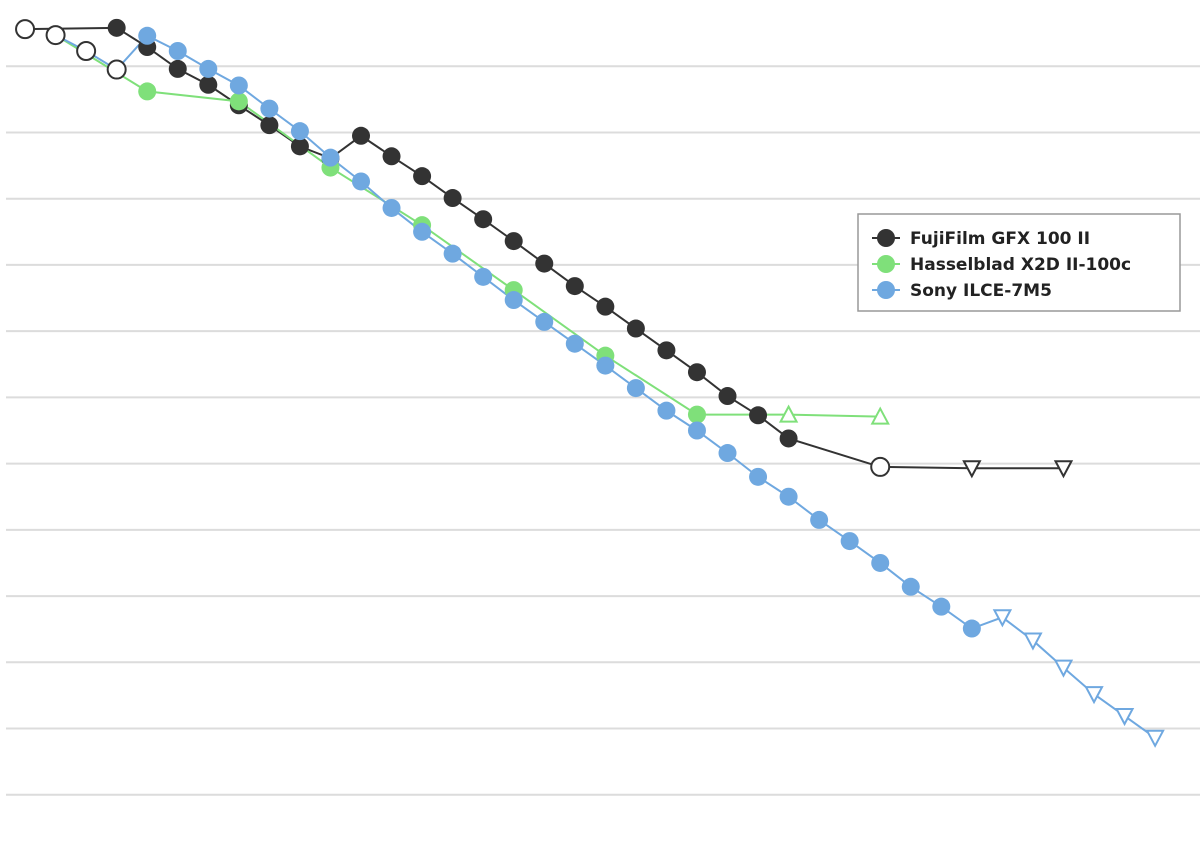 Image resolution: width=1200 pixels, height=861 pixels. Describe the element at coordinates (1000, 239) in the screenshot. I see `legend-label: FujiFilm GFX 100 II` at that location.